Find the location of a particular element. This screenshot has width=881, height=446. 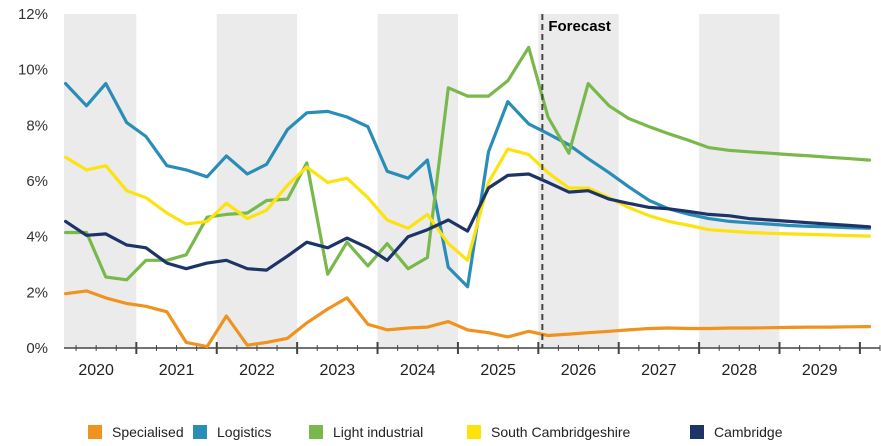

legend-item: Logistics is located at coordinates (232, 432).